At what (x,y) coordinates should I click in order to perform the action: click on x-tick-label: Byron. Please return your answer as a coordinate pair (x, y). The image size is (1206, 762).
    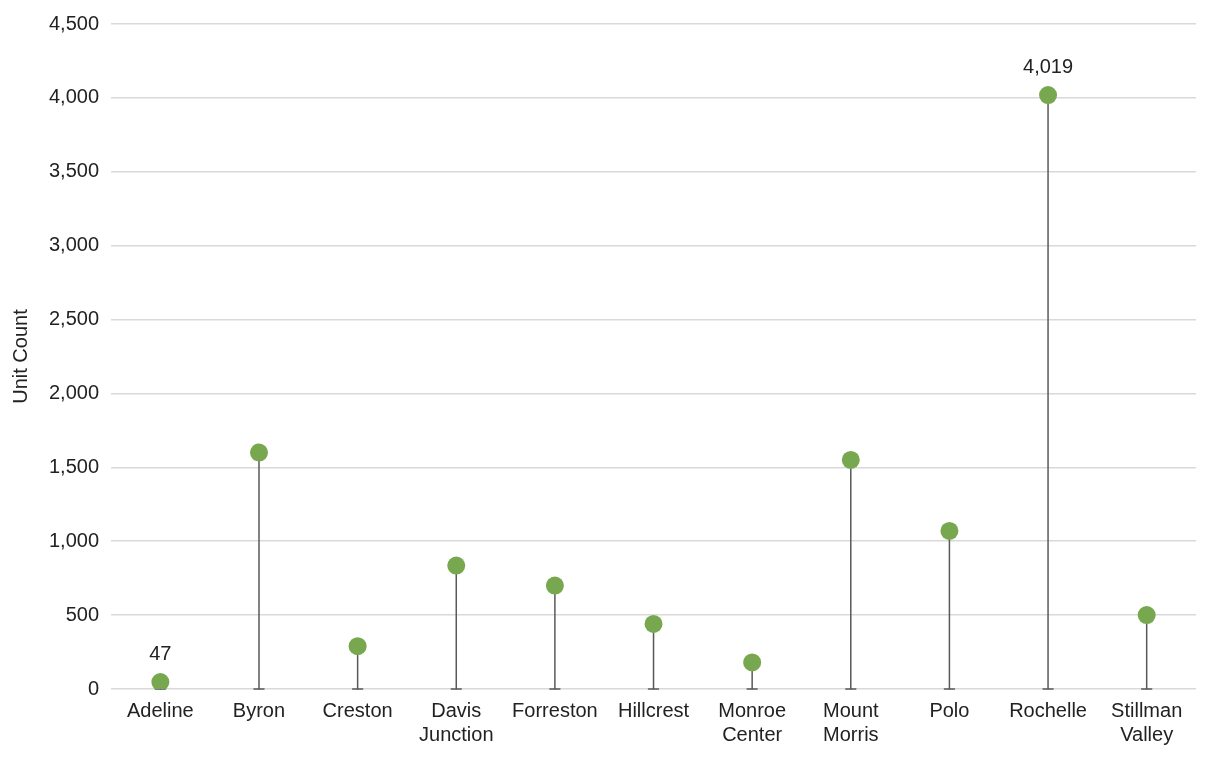
    Looking at the image, I should click on (259, 709).